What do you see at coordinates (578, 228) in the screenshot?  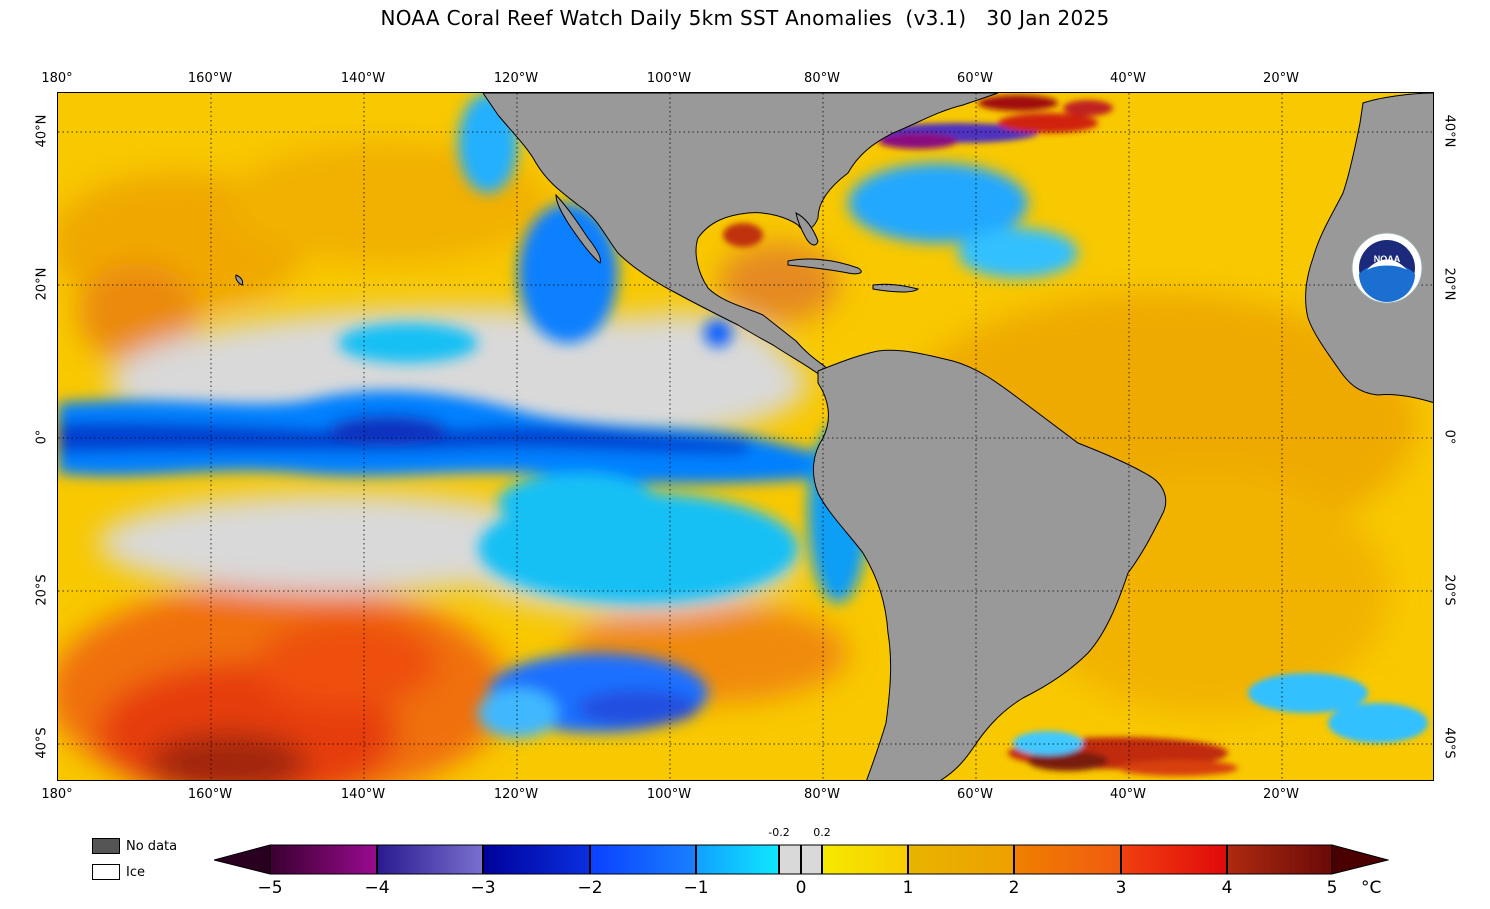 I see `baja-california` at bounding box center [578, 228].